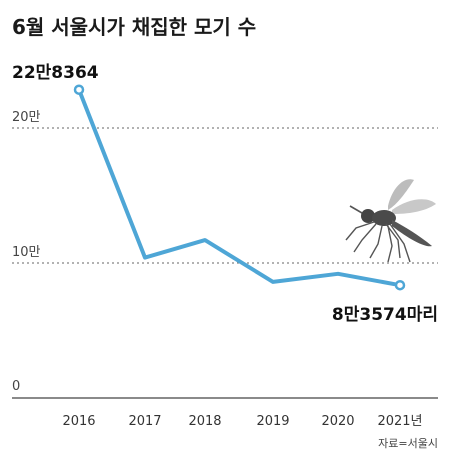 The height and width of the screenshot is (469, 450). What do you see at coordinates (399, 421) in the screenshot?
I see `x-tick-label-5: 2021년` at bounding box center [399, 421].